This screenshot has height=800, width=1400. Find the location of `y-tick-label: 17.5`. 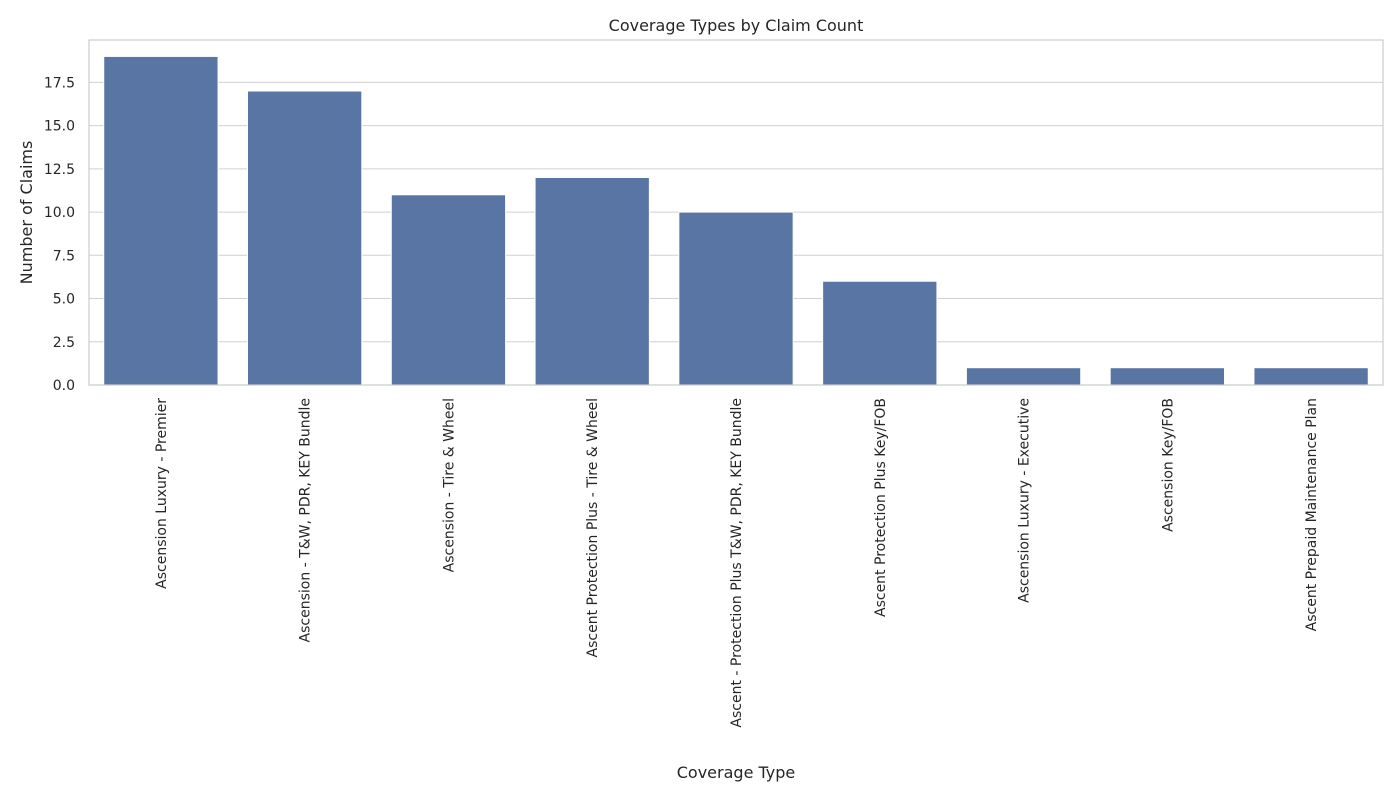

y-tick-label: 17.5 is located at coordinates (59, 83).